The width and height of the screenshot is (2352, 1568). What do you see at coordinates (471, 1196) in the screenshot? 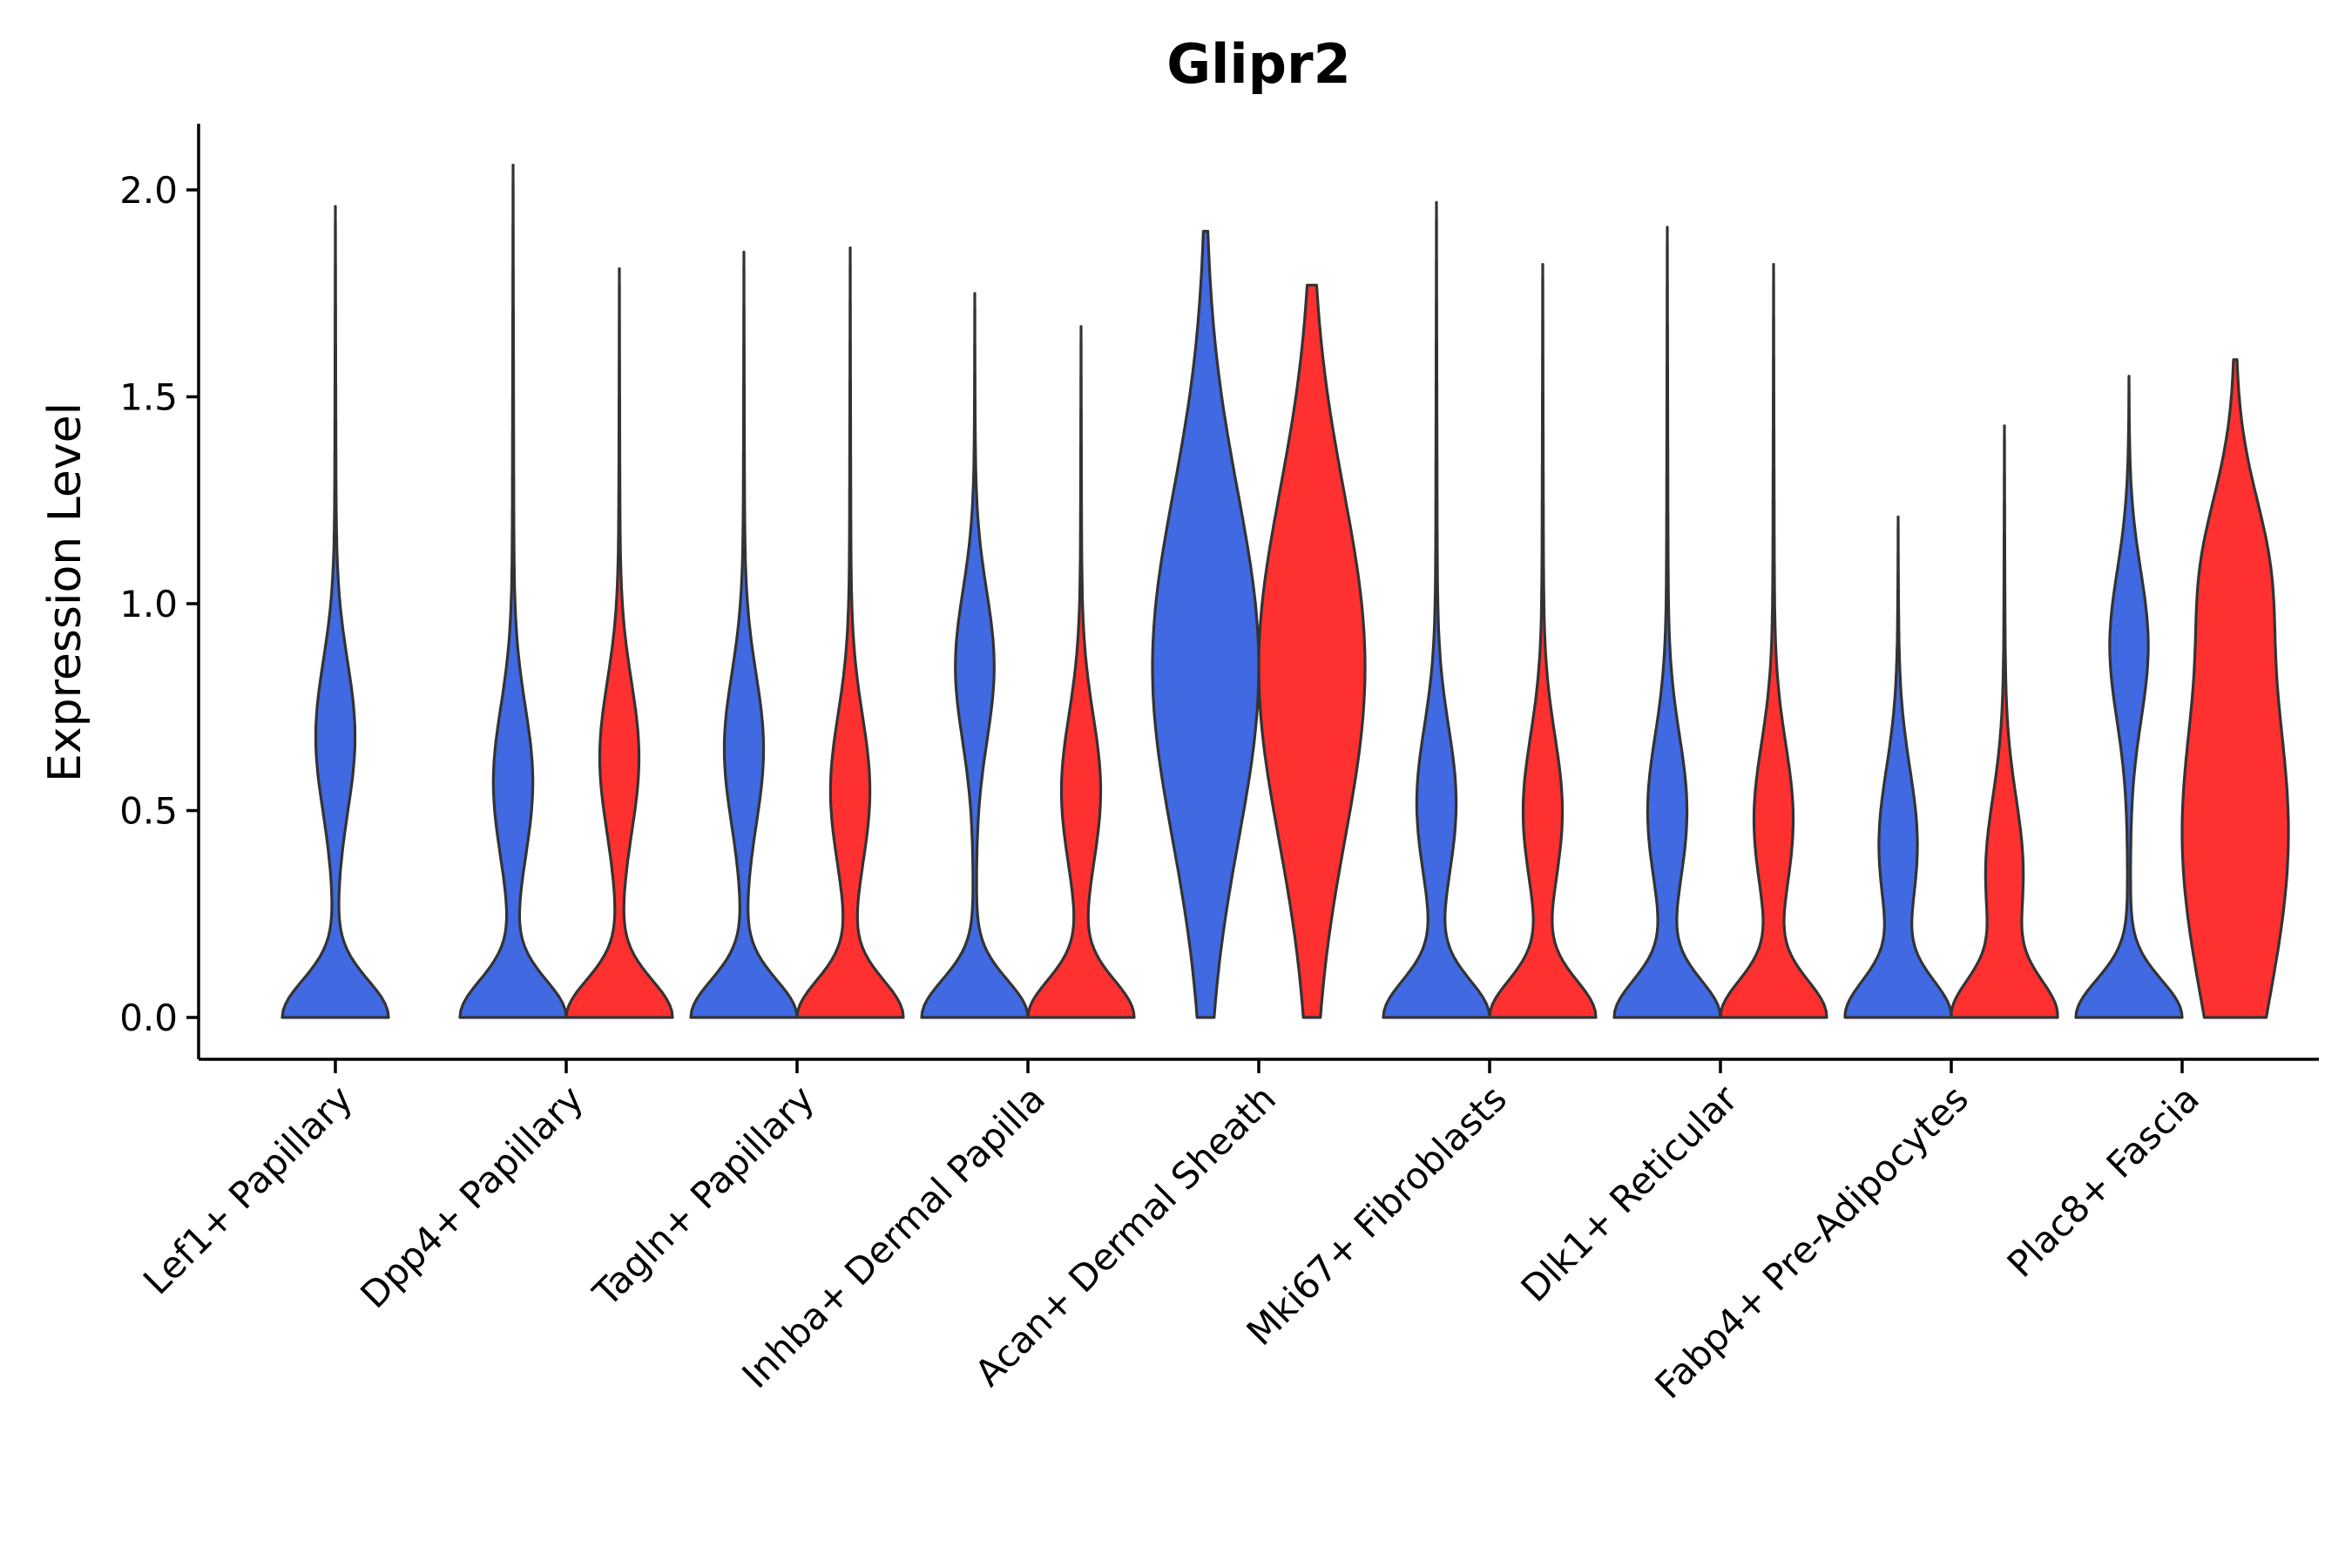
I see `x-tick-label: Dpp4+ Papillary` at bounding box center [471, 1196].